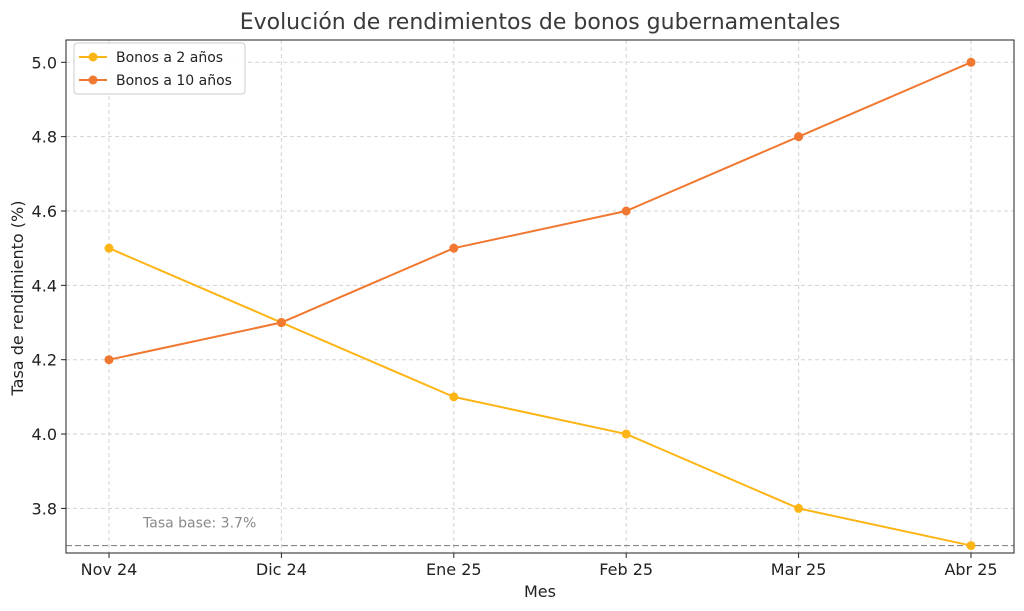 The image size is (1024, 611). I want to click on x-tick-label: Feb 25, so click(626, 569).